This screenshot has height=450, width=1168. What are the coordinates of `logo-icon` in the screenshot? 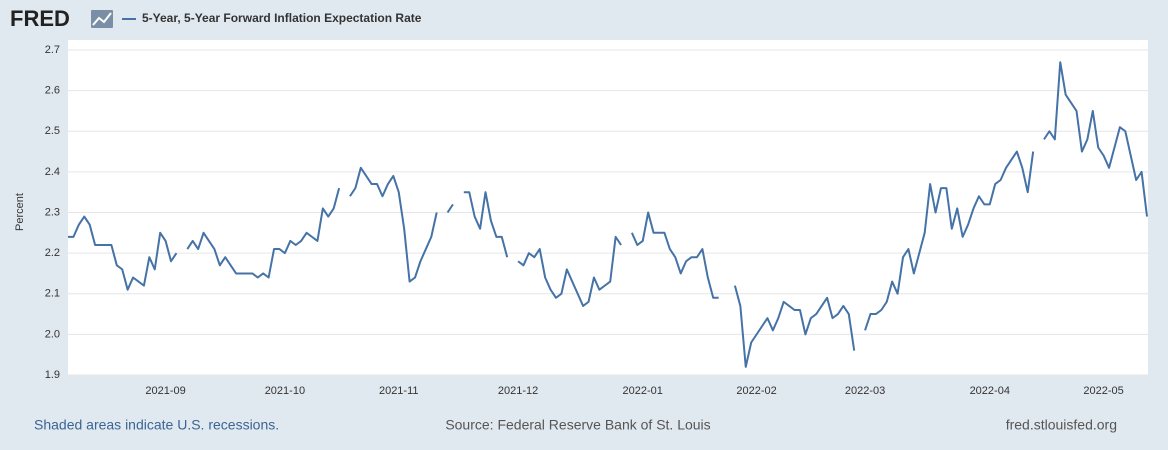 It's located at (102, 19).